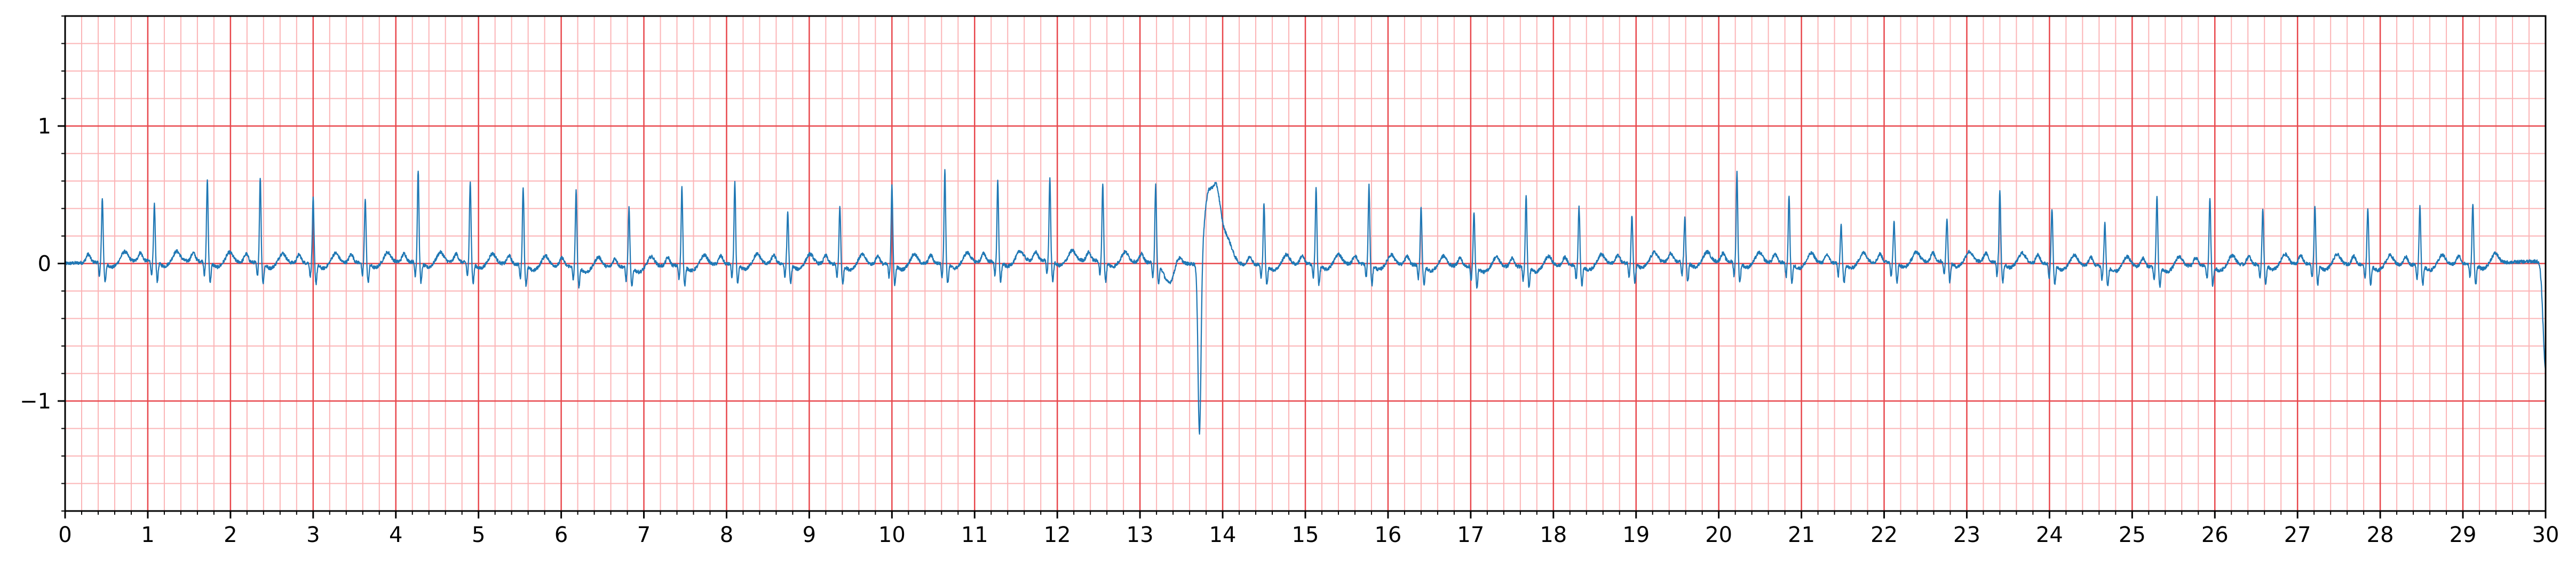  What do you see at coordinates (313, 535) in the screenshot?
I see `x-tick-label: 3` at bounding box center [313, 535].